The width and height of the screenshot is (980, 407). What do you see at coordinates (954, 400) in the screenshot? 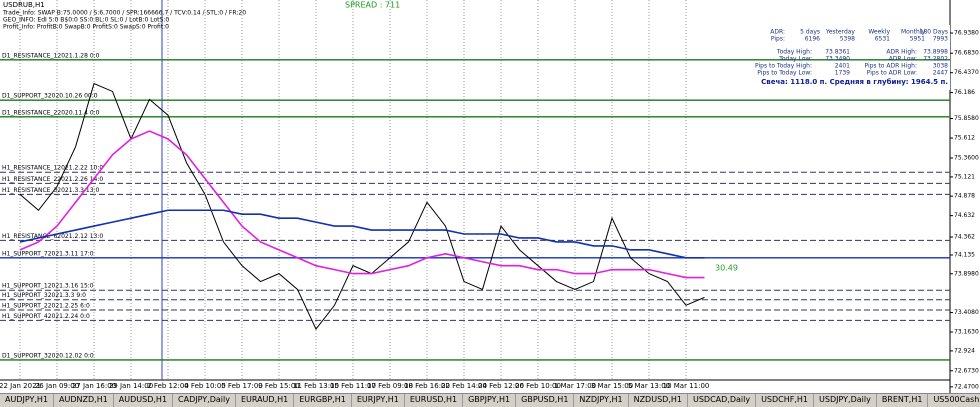
I see `chart-tab: US500Cash,Daily` at bounding box center [954, 400].